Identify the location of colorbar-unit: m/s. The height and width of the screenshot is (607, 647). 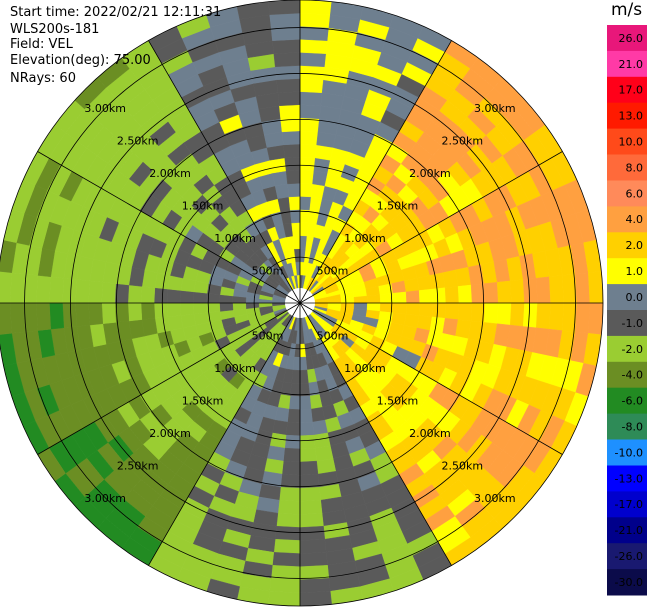
(627, 10).